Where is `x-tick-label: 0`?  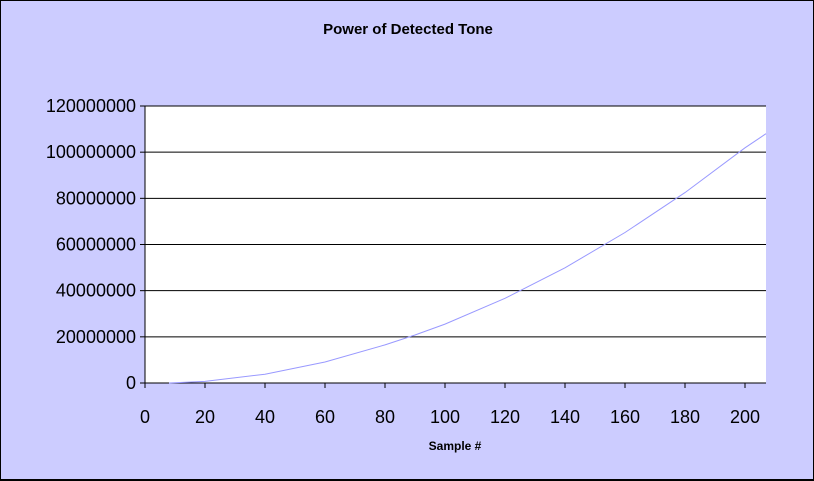 x-tick-label: 0 is located at coordinates (145, 417).